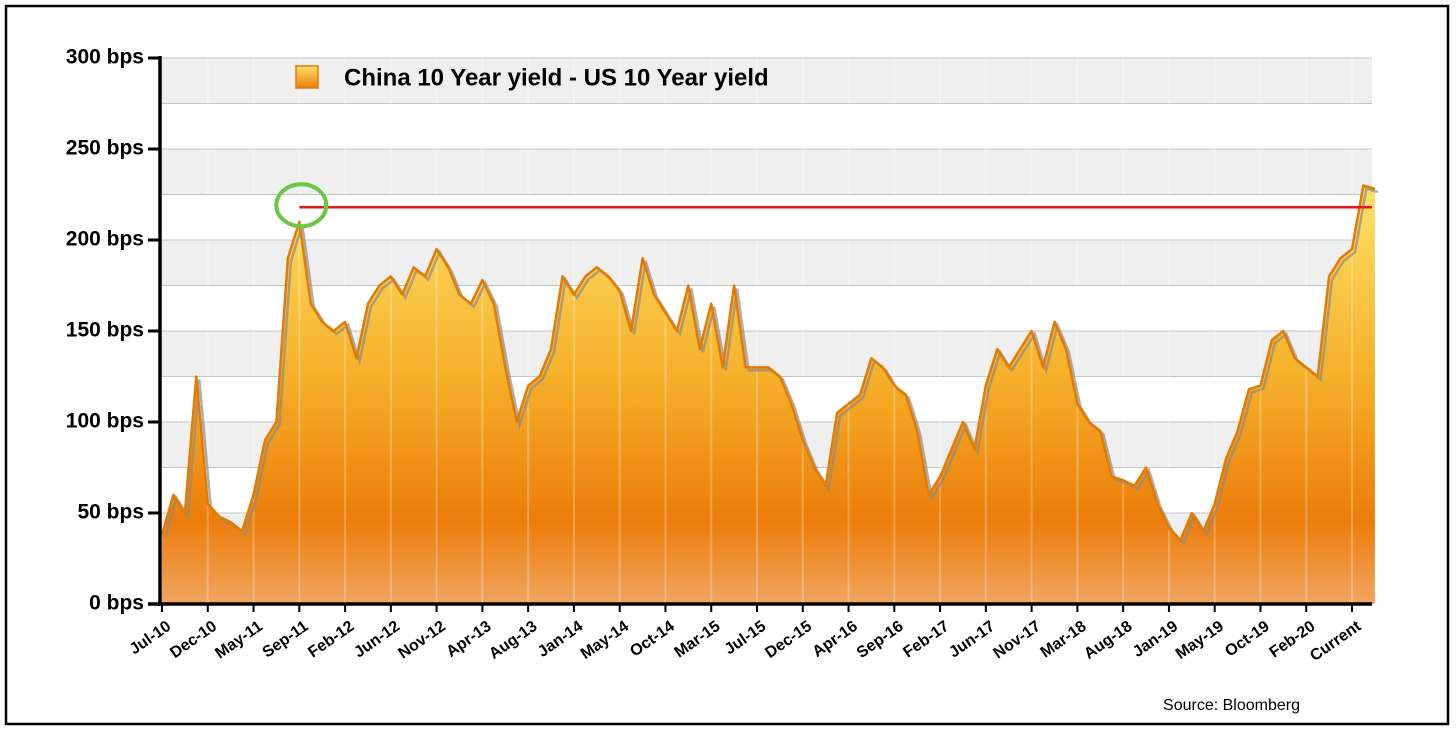 The image size is (1456, 732). What do you see at coordinates (105, 57) in the screenshot?
I see `y-tick-label: 300 bps` at bounding box center [105, 57].